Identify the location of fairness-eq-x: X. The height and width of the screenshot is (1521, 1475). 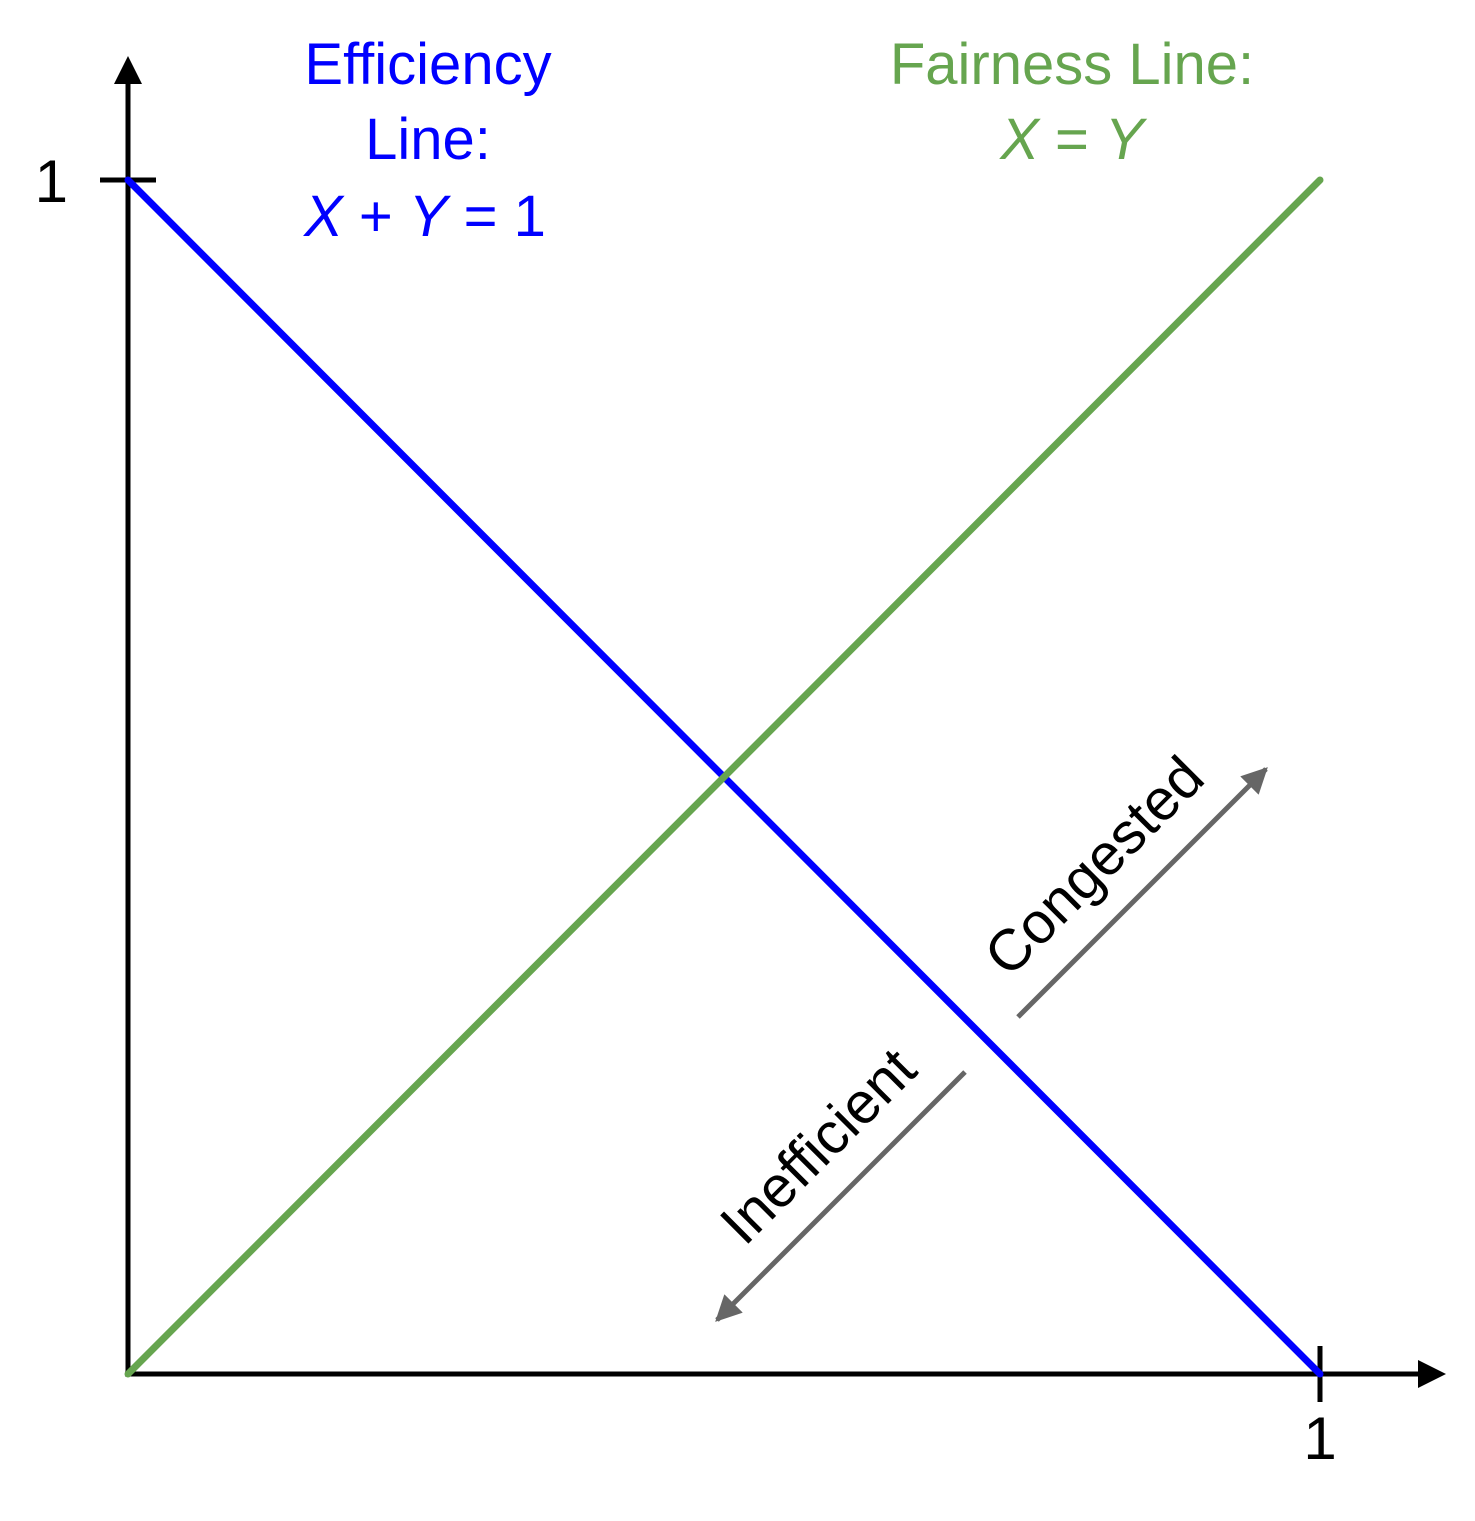
(1019, 139).